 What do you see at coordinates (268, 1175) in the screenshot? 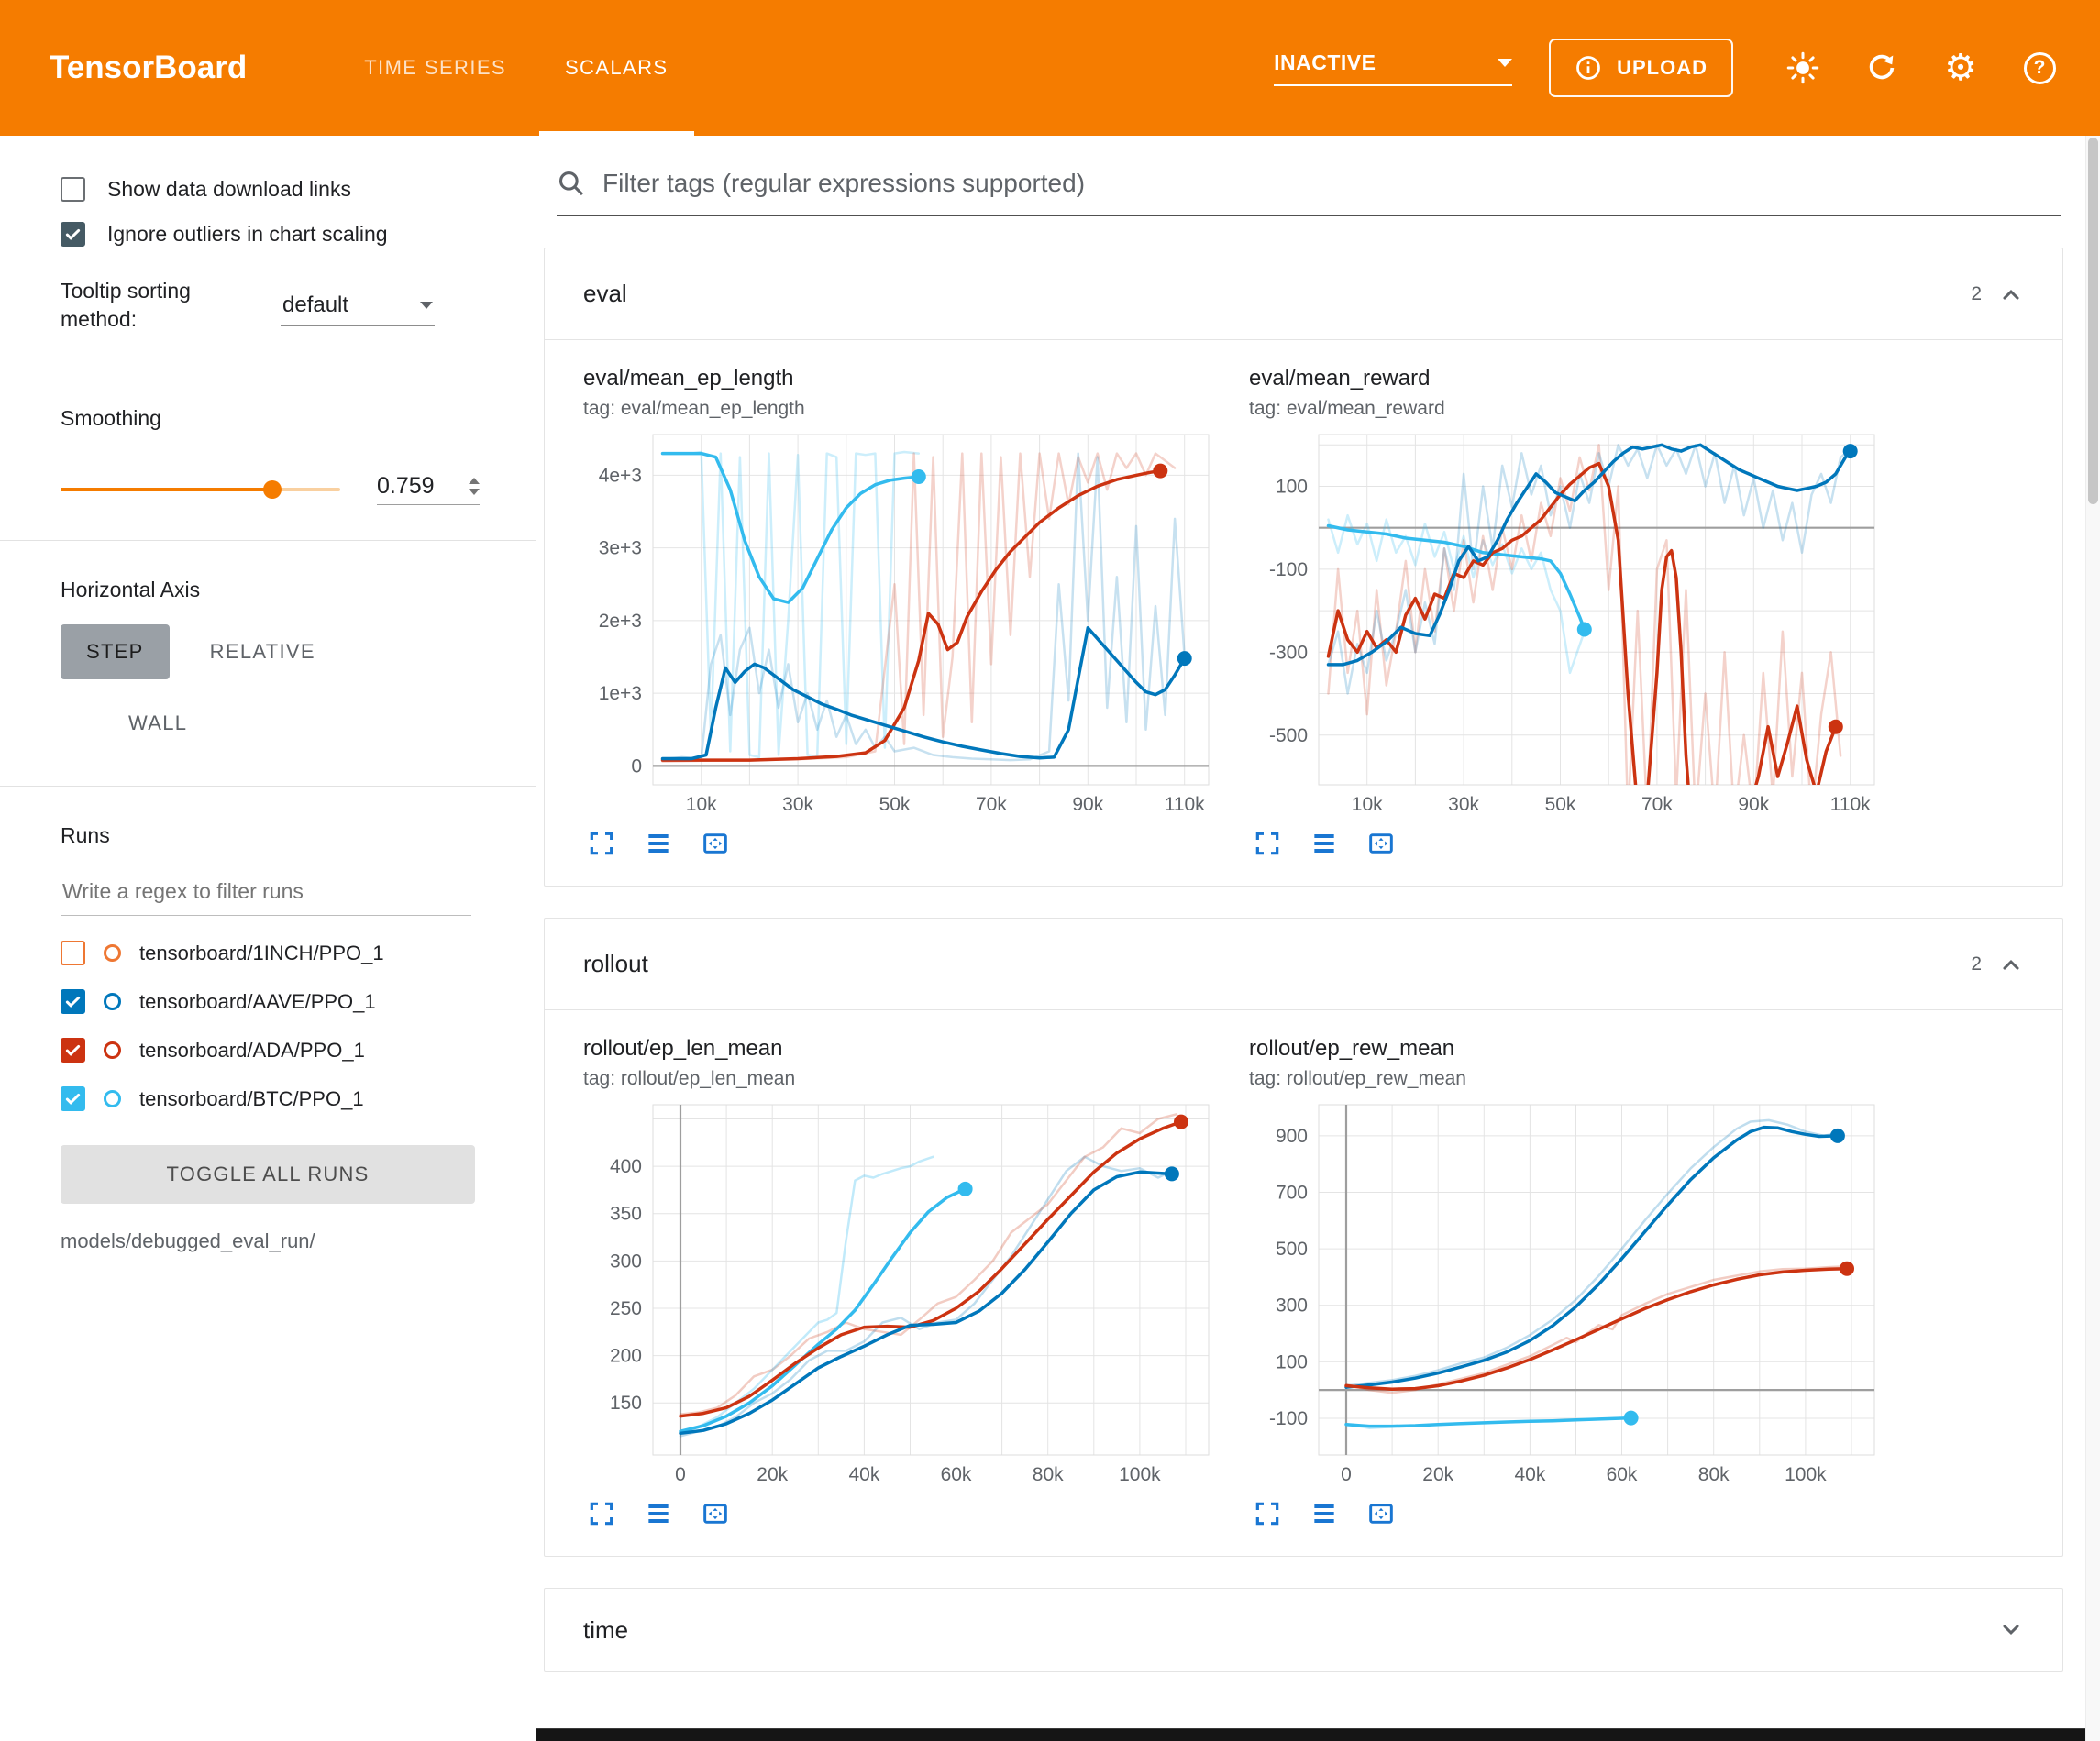
I see `toggle-all-runs-button: TOGGLE ALL RUNS` at bounding box center [268, 1175].